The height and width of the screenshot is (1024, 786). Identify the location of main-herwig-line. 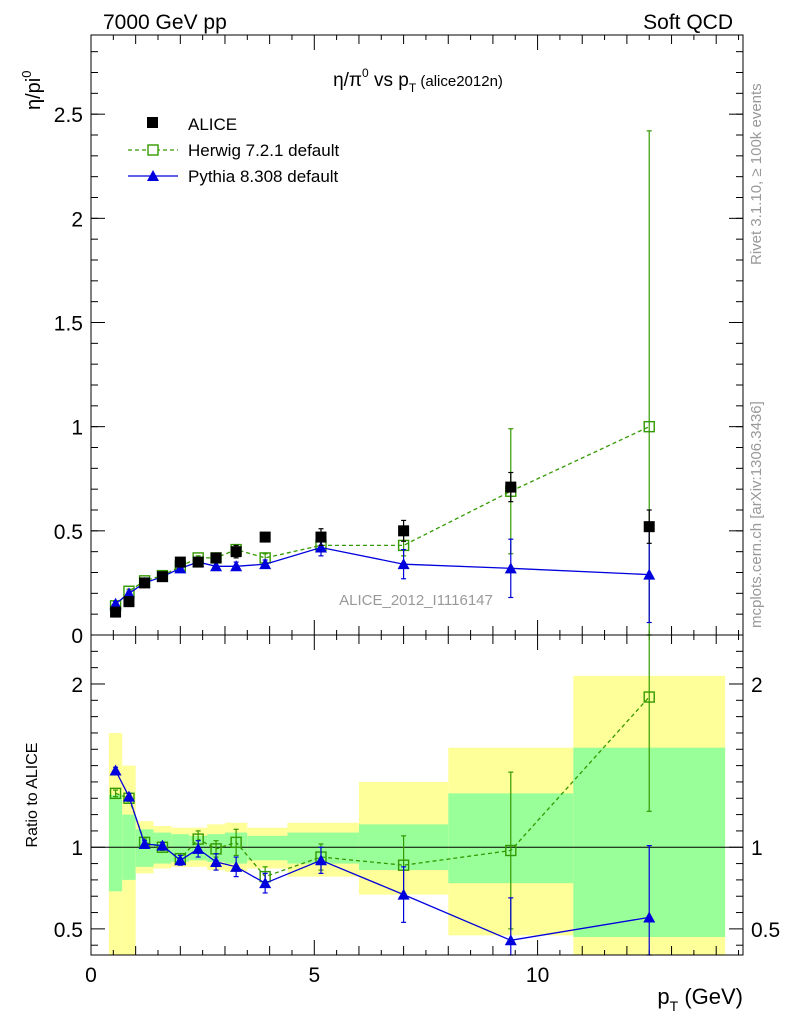
(382, 516).